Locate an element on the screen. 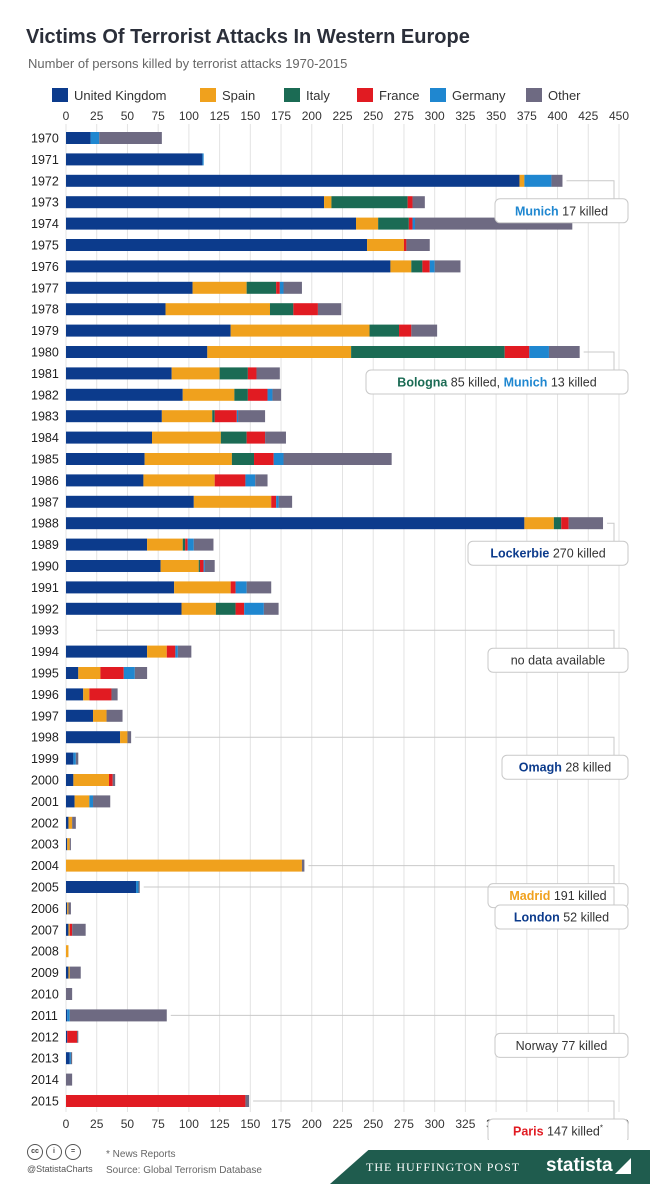 Image resolution: width=667 pixels, height=1200 pixels. y-tick-label: 2003 is located at coordinates (45, 845).